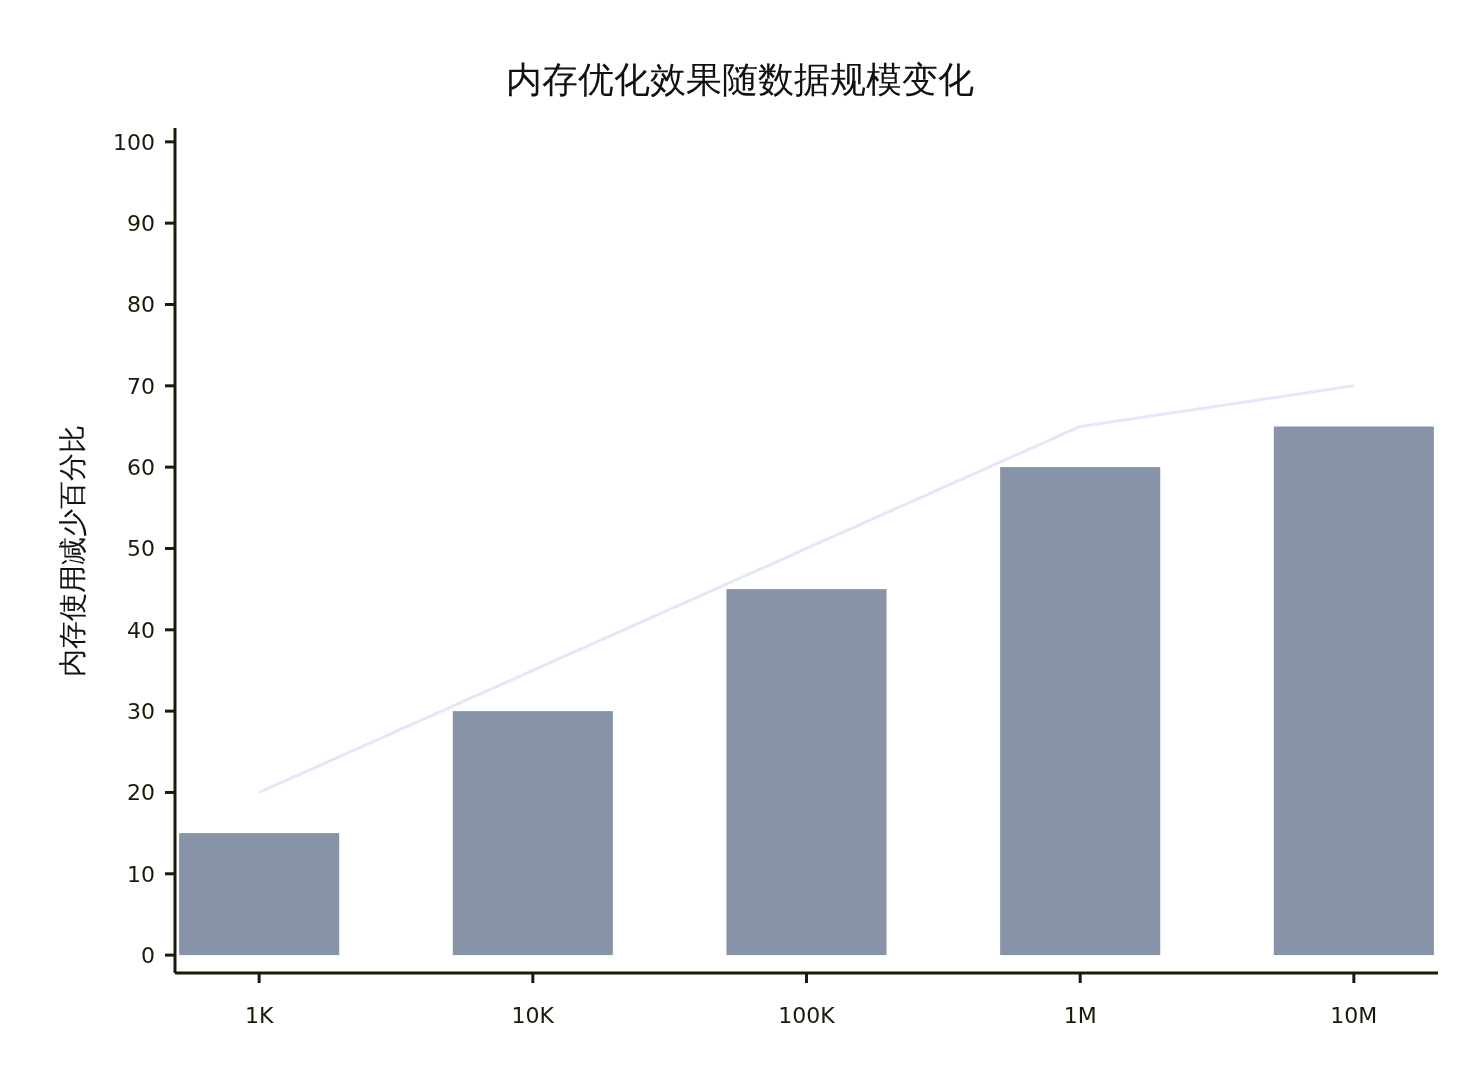  Describe the element at coordinates (141, 224) in the screenshot. I see `y-tick-label: 90` at that location.